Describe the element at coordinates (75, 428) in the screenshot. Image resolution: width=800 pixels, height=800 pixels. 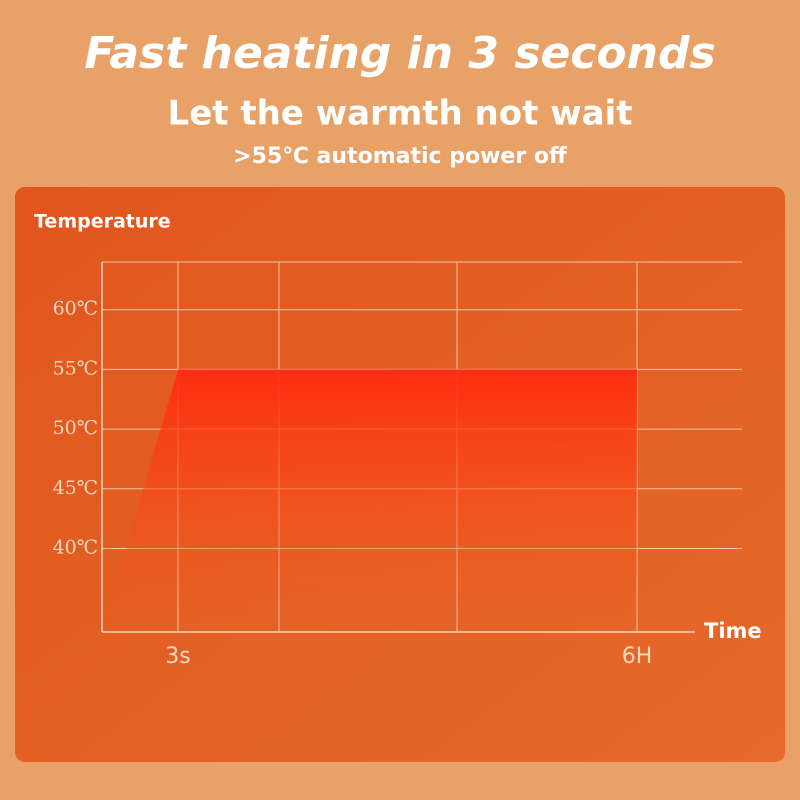
I see `y-tick-label: 50℃` at that location.